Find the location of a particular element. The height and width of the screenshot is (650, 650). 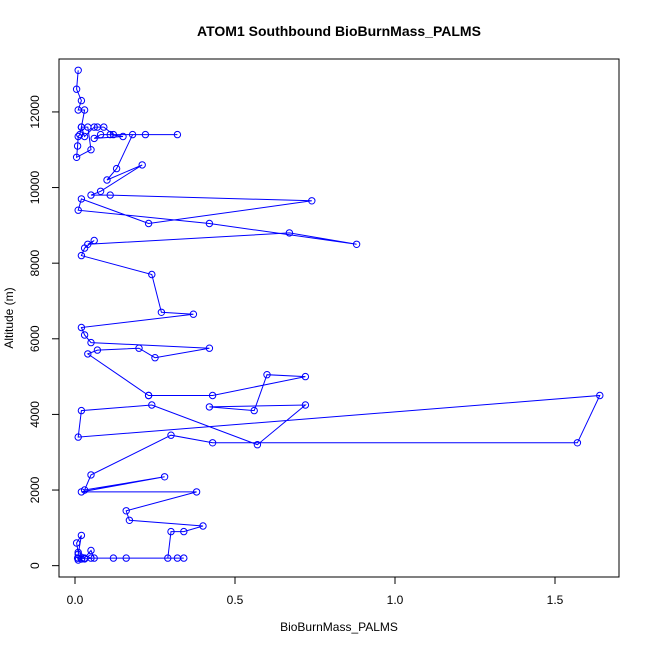

y-tick-label: 8000 is located at coordinates (35, 263).